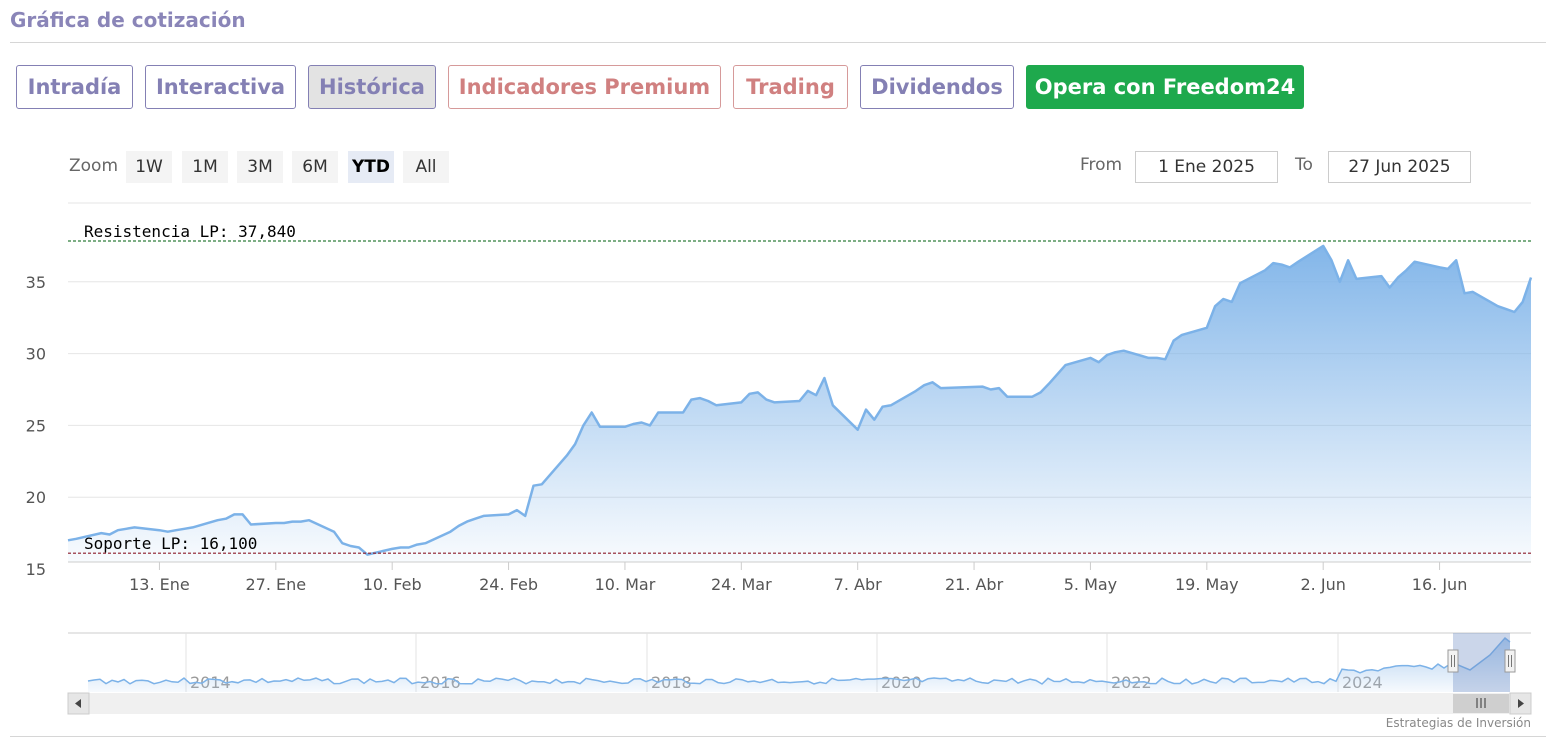 This screenshot has width=1559, height=749. Describe the element at coordinates (1090, 584) in the screenshot. I see `x-tick-label: 5. May` at that location.